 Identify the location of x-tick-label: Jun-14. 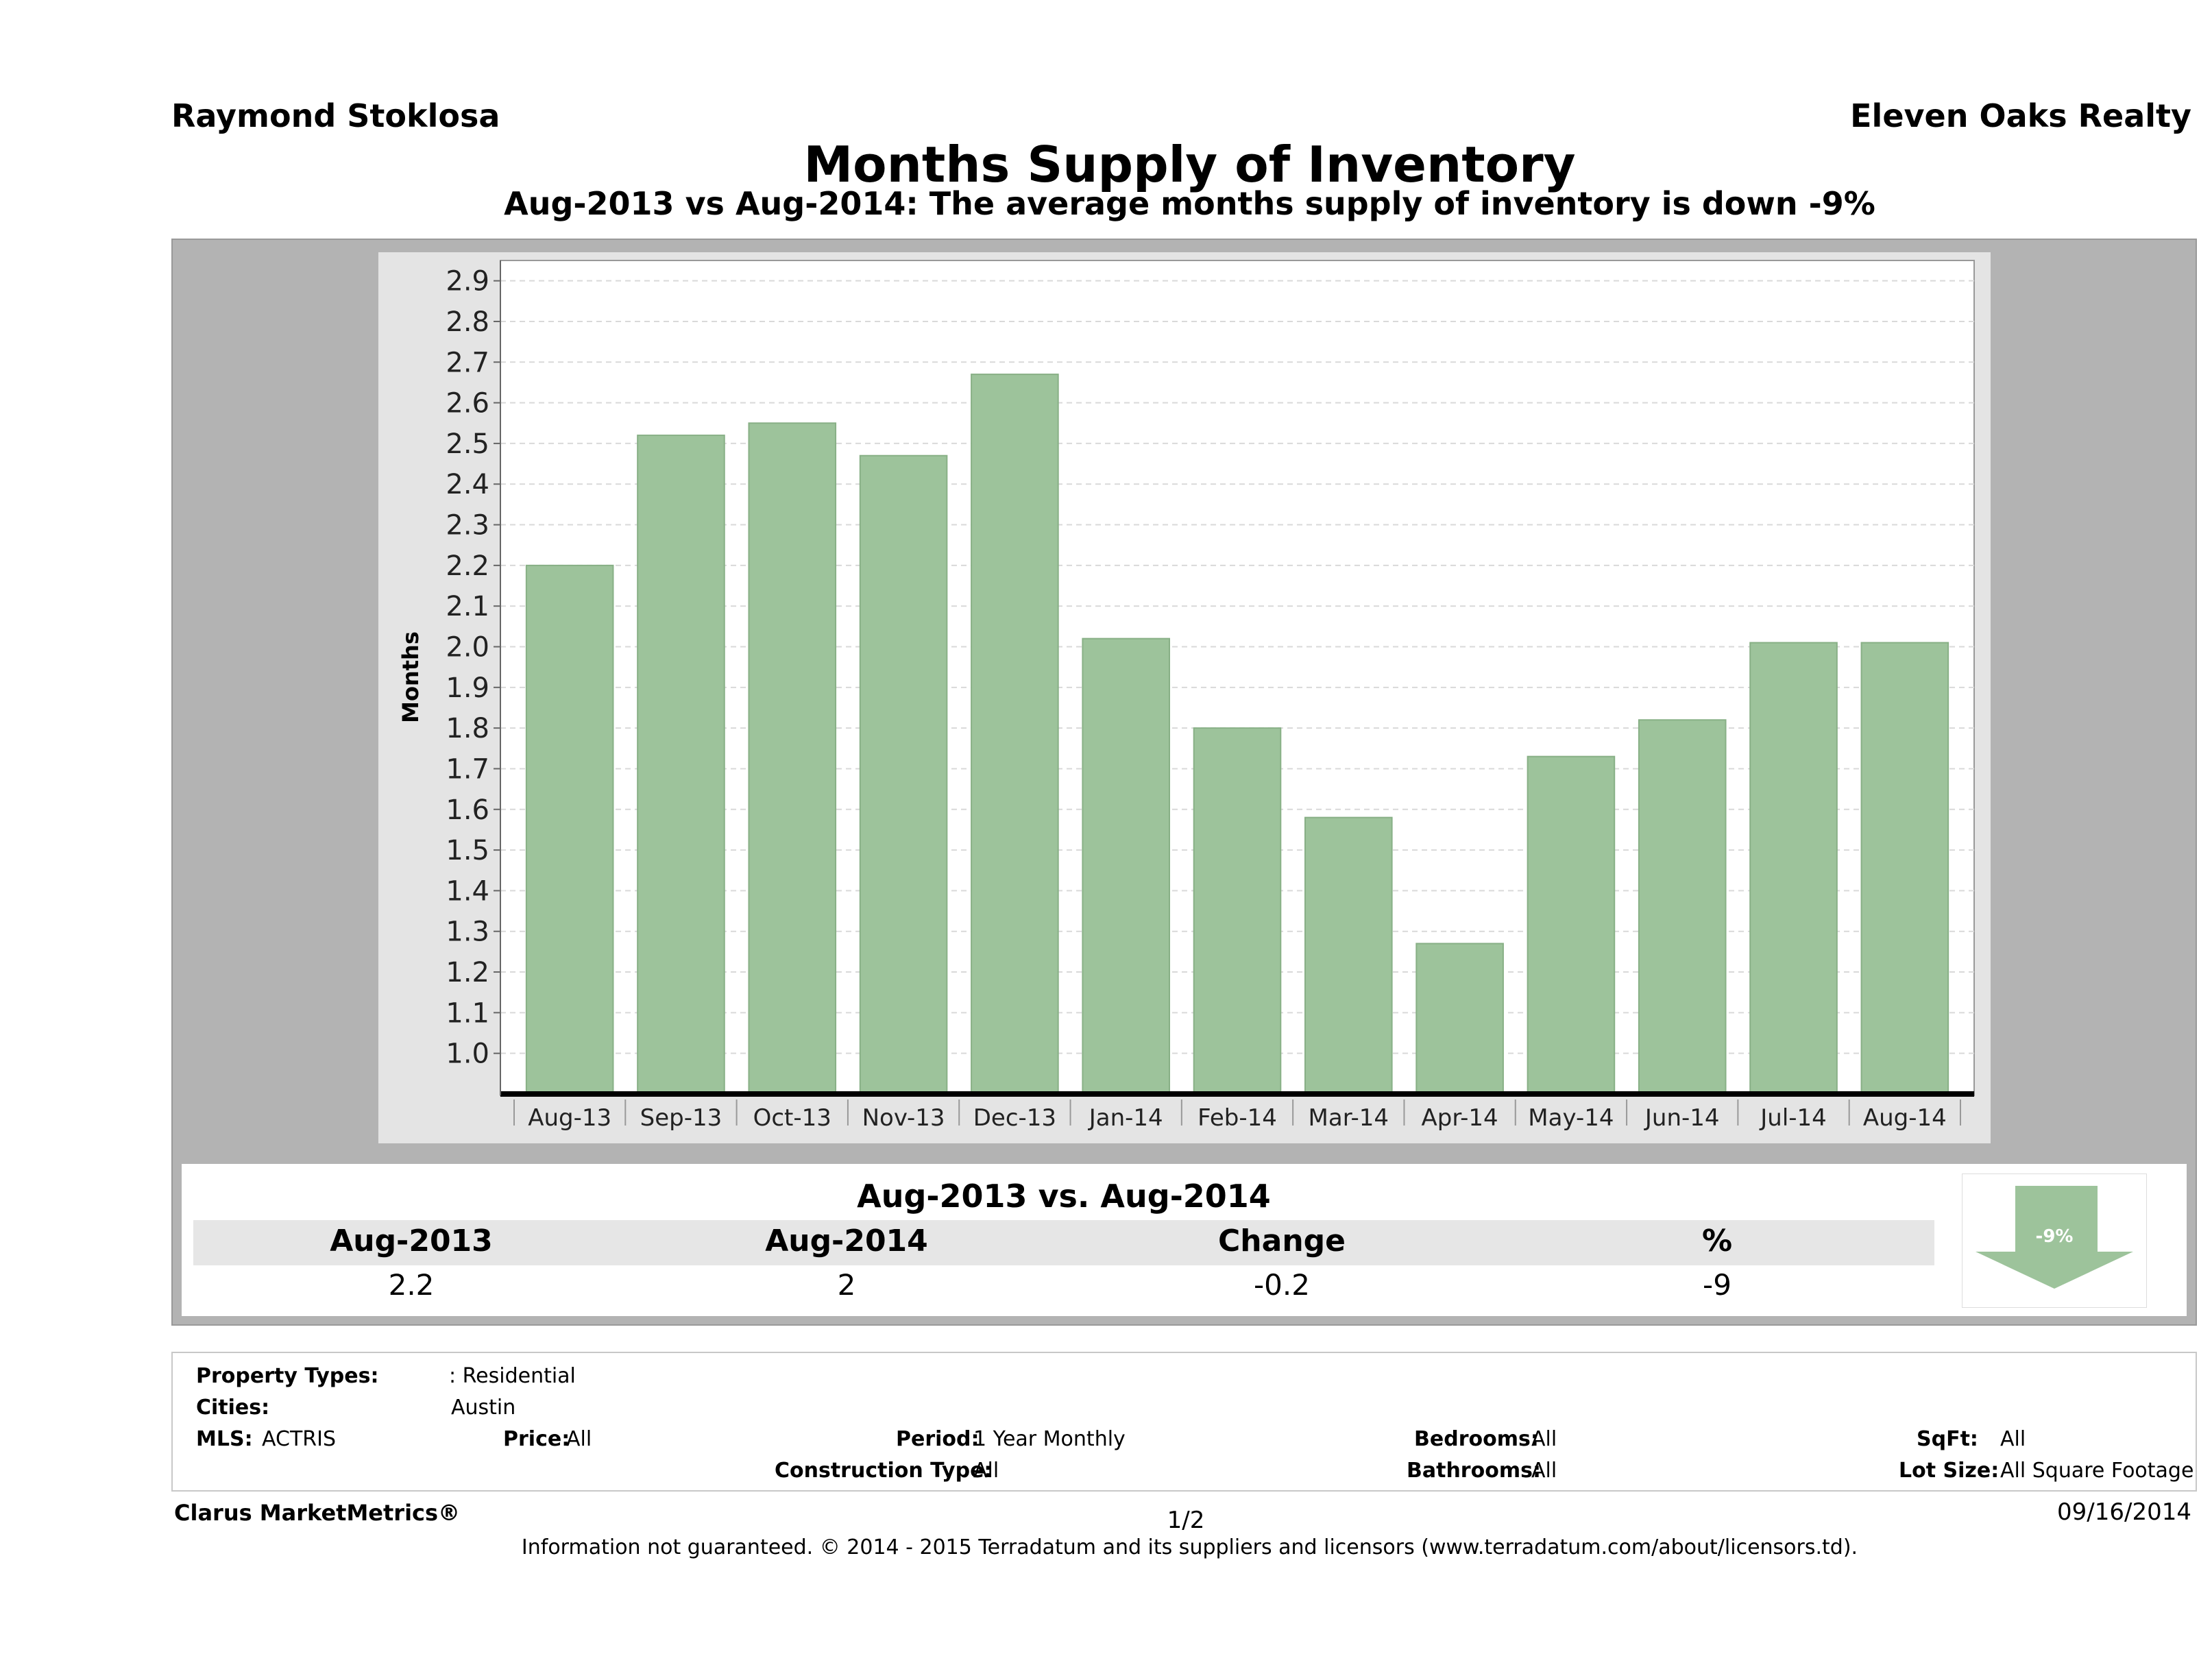
(1682, 1118).